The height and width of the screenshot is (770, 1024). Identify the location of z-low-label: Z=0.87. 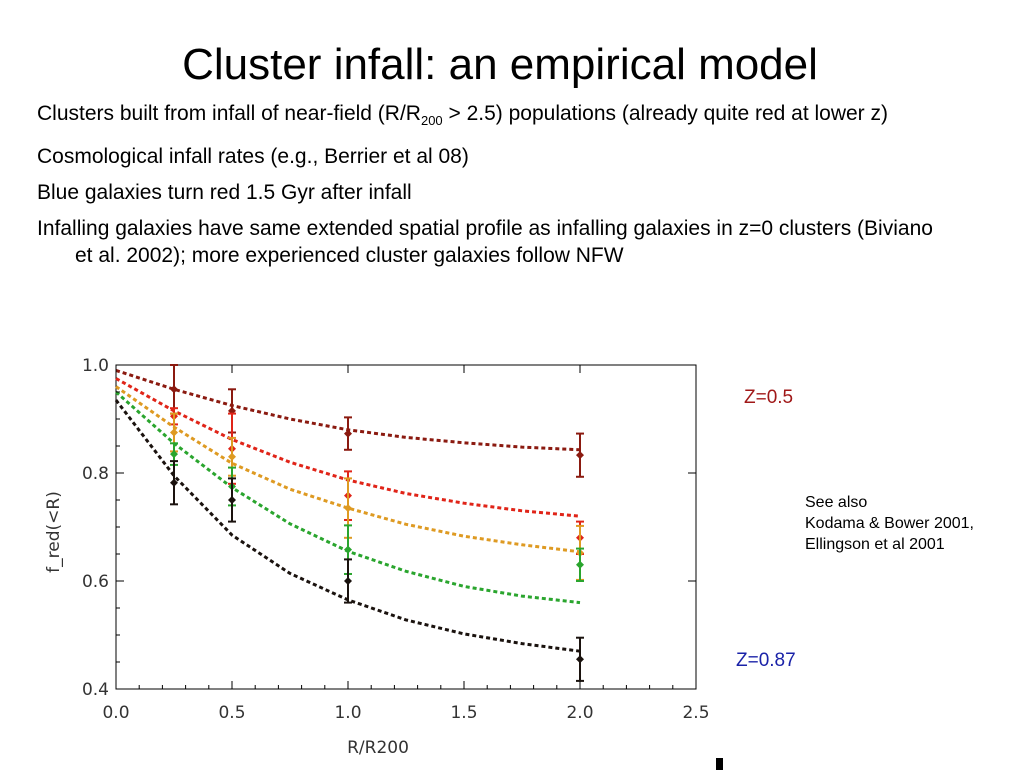
(766, 660).